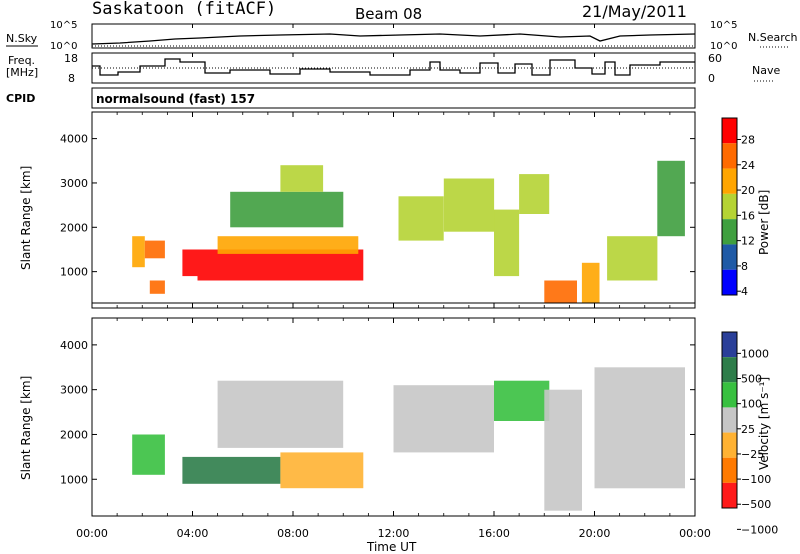  What do you see at coordinates (26, 428) in the screenshot?
I see `velocity-ylabel: Slant Range [km]` at bounding box center [26, 428].